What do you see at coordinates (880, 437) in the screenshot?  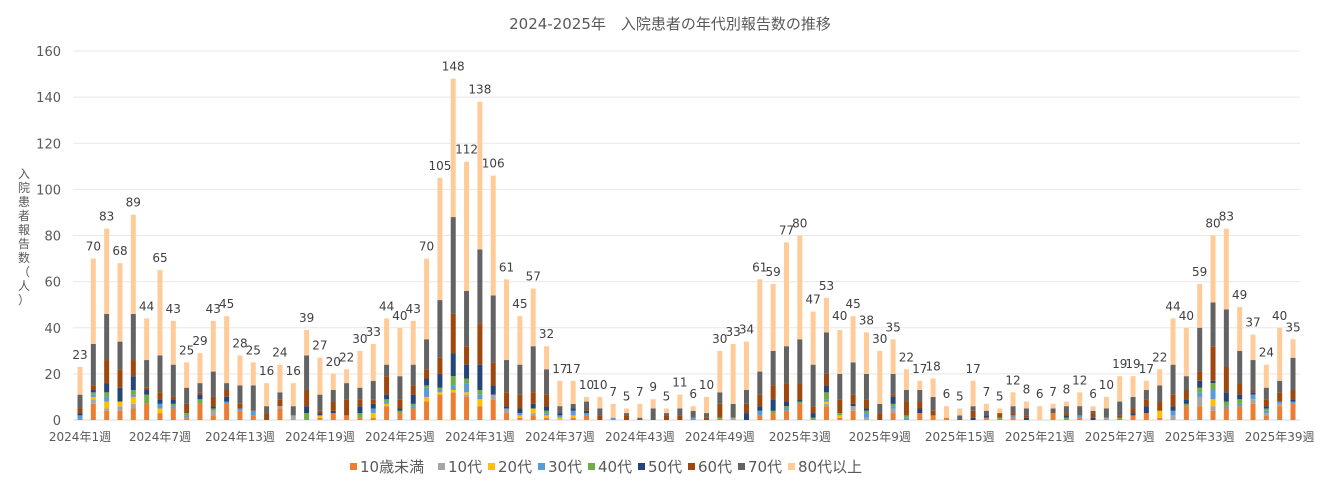 I see `x-tick-label: 2025年9週` at bounding box center [880, 437].